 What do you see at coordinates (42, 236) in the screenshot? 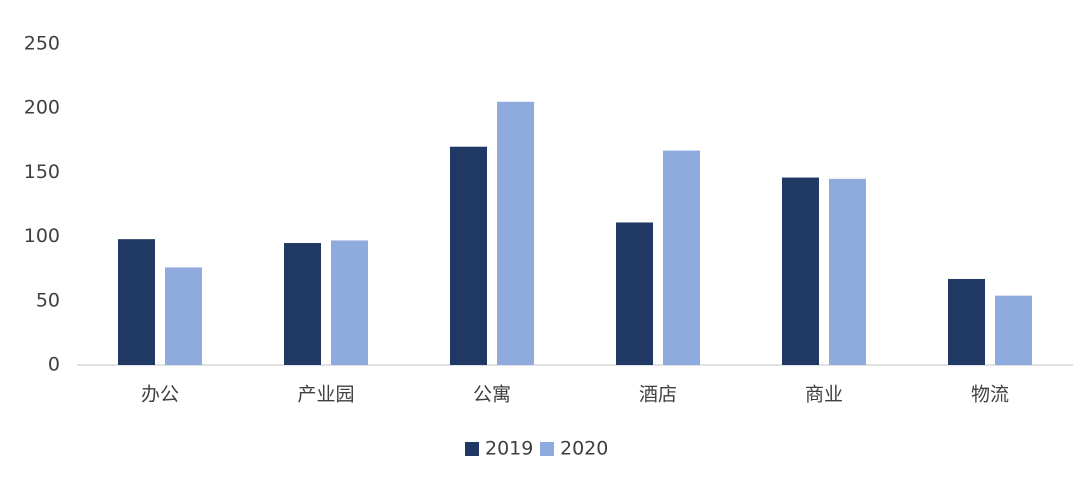
I see `y-tick-label: 100` at bounding box center [42, 236].